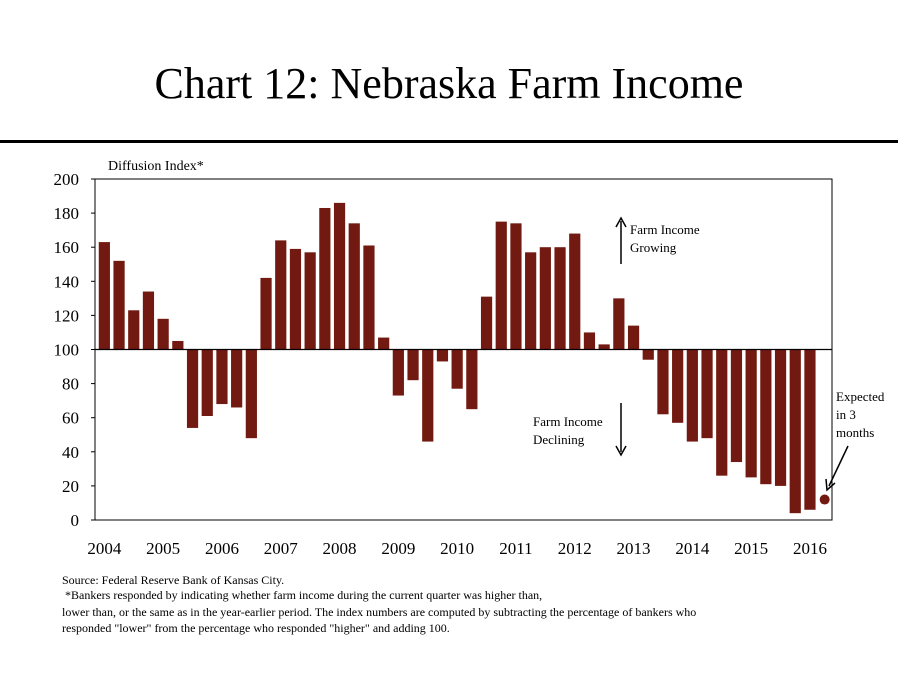 The height and width of the screenshot is (674, 898). Describe the element at coordinates (67, 350) in the screenshot. I see `y-tick-label: 100` at that location.